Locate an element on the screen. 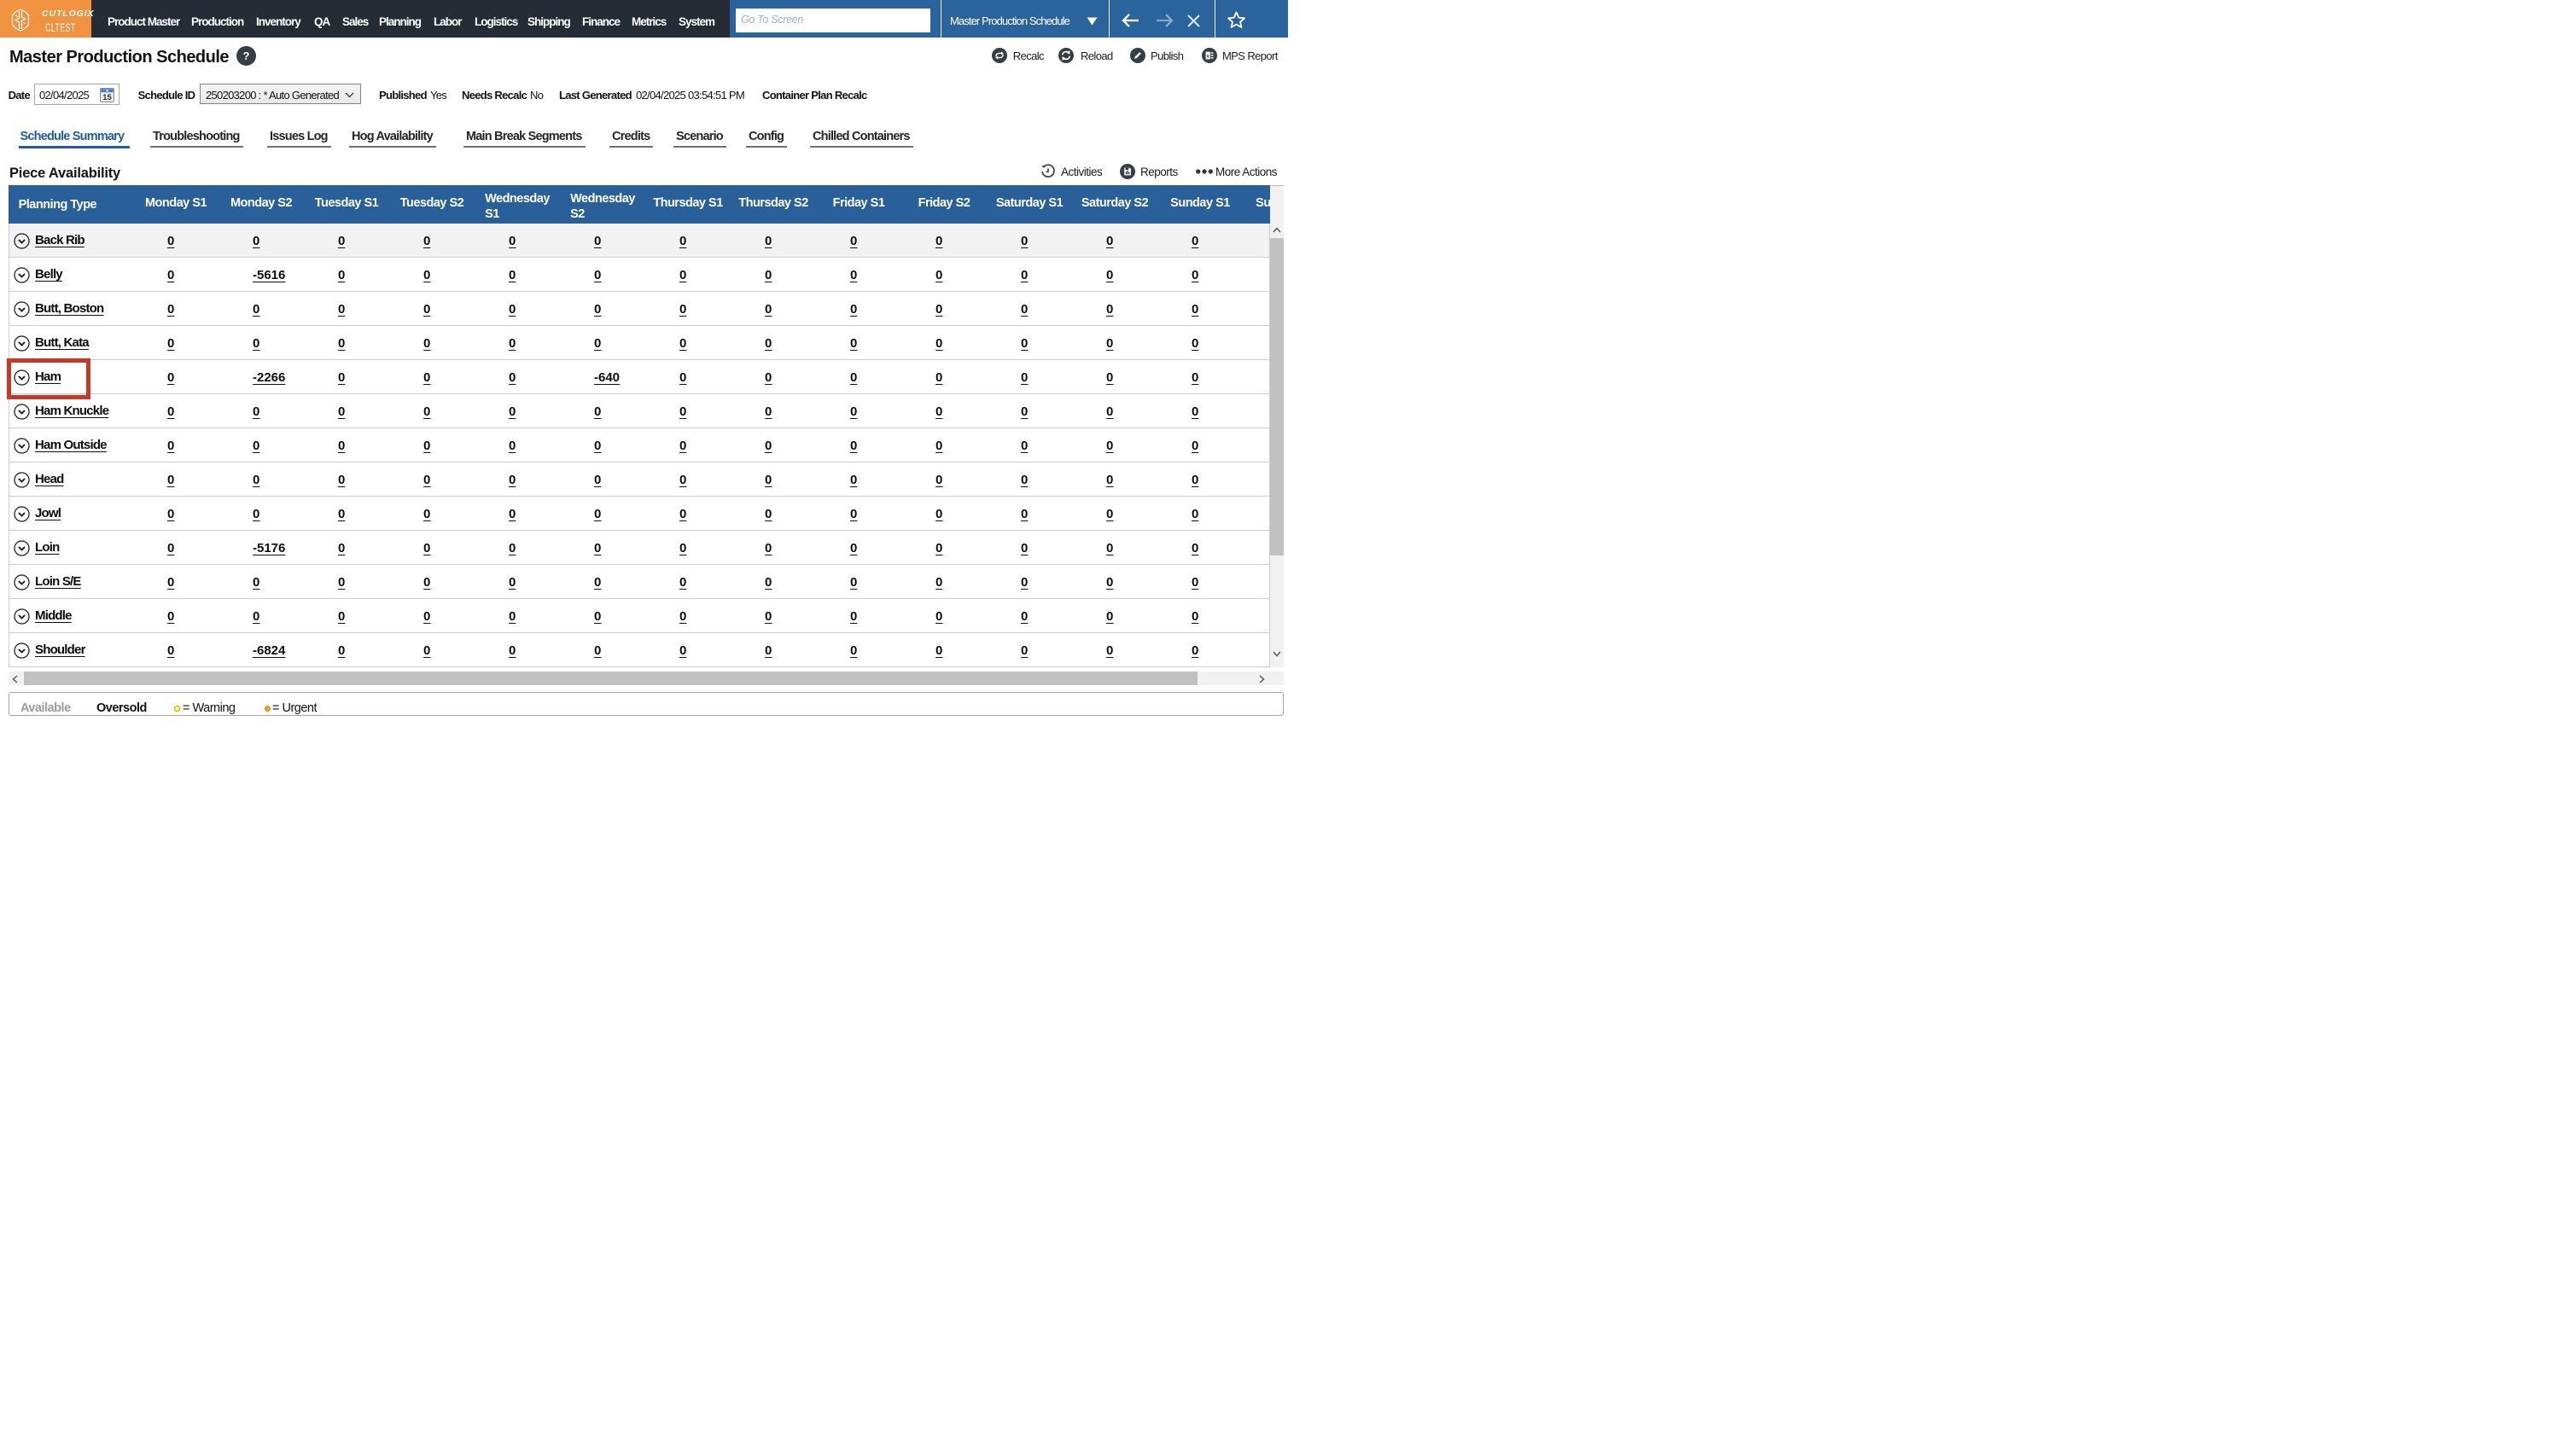 Image resolution: width=2576 pixels, height=1442 pixels. svg-text: 15 is located at coordinates (107, 97).